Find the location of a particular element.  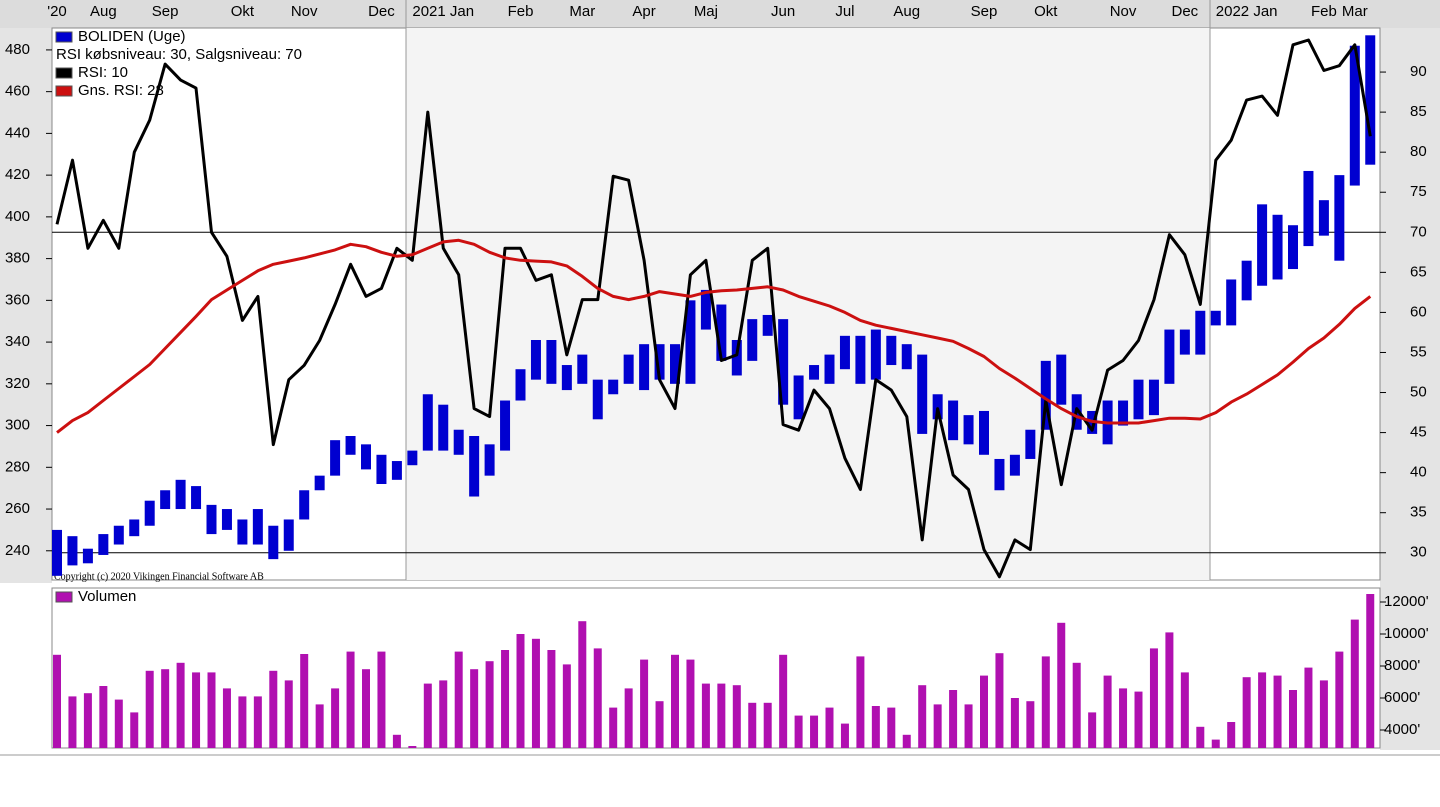

y-tick-label: 260 is located at coordinates (17, 508).